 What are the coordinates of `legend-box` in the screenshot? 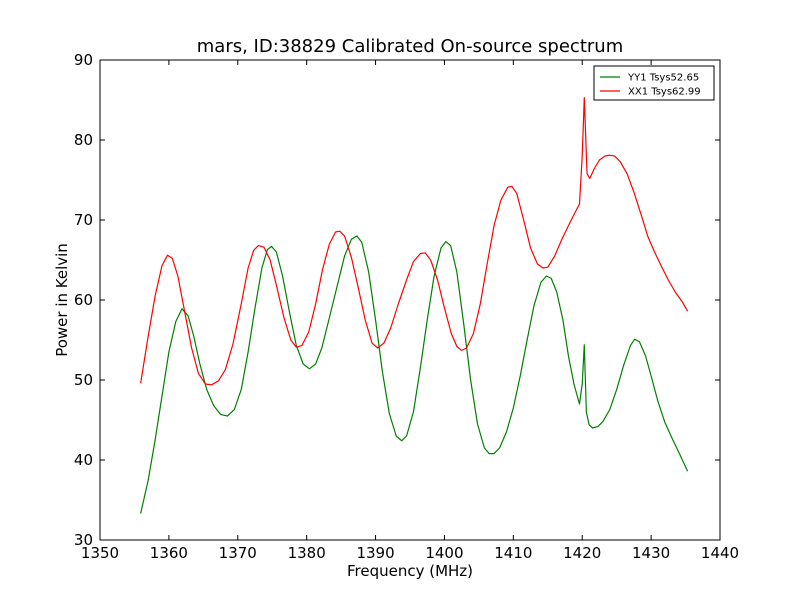 It's located at (654, 83).